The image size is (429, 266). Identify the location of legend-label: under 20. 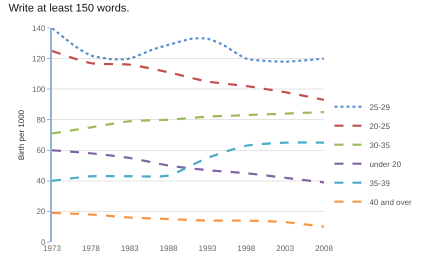
(385, 164).